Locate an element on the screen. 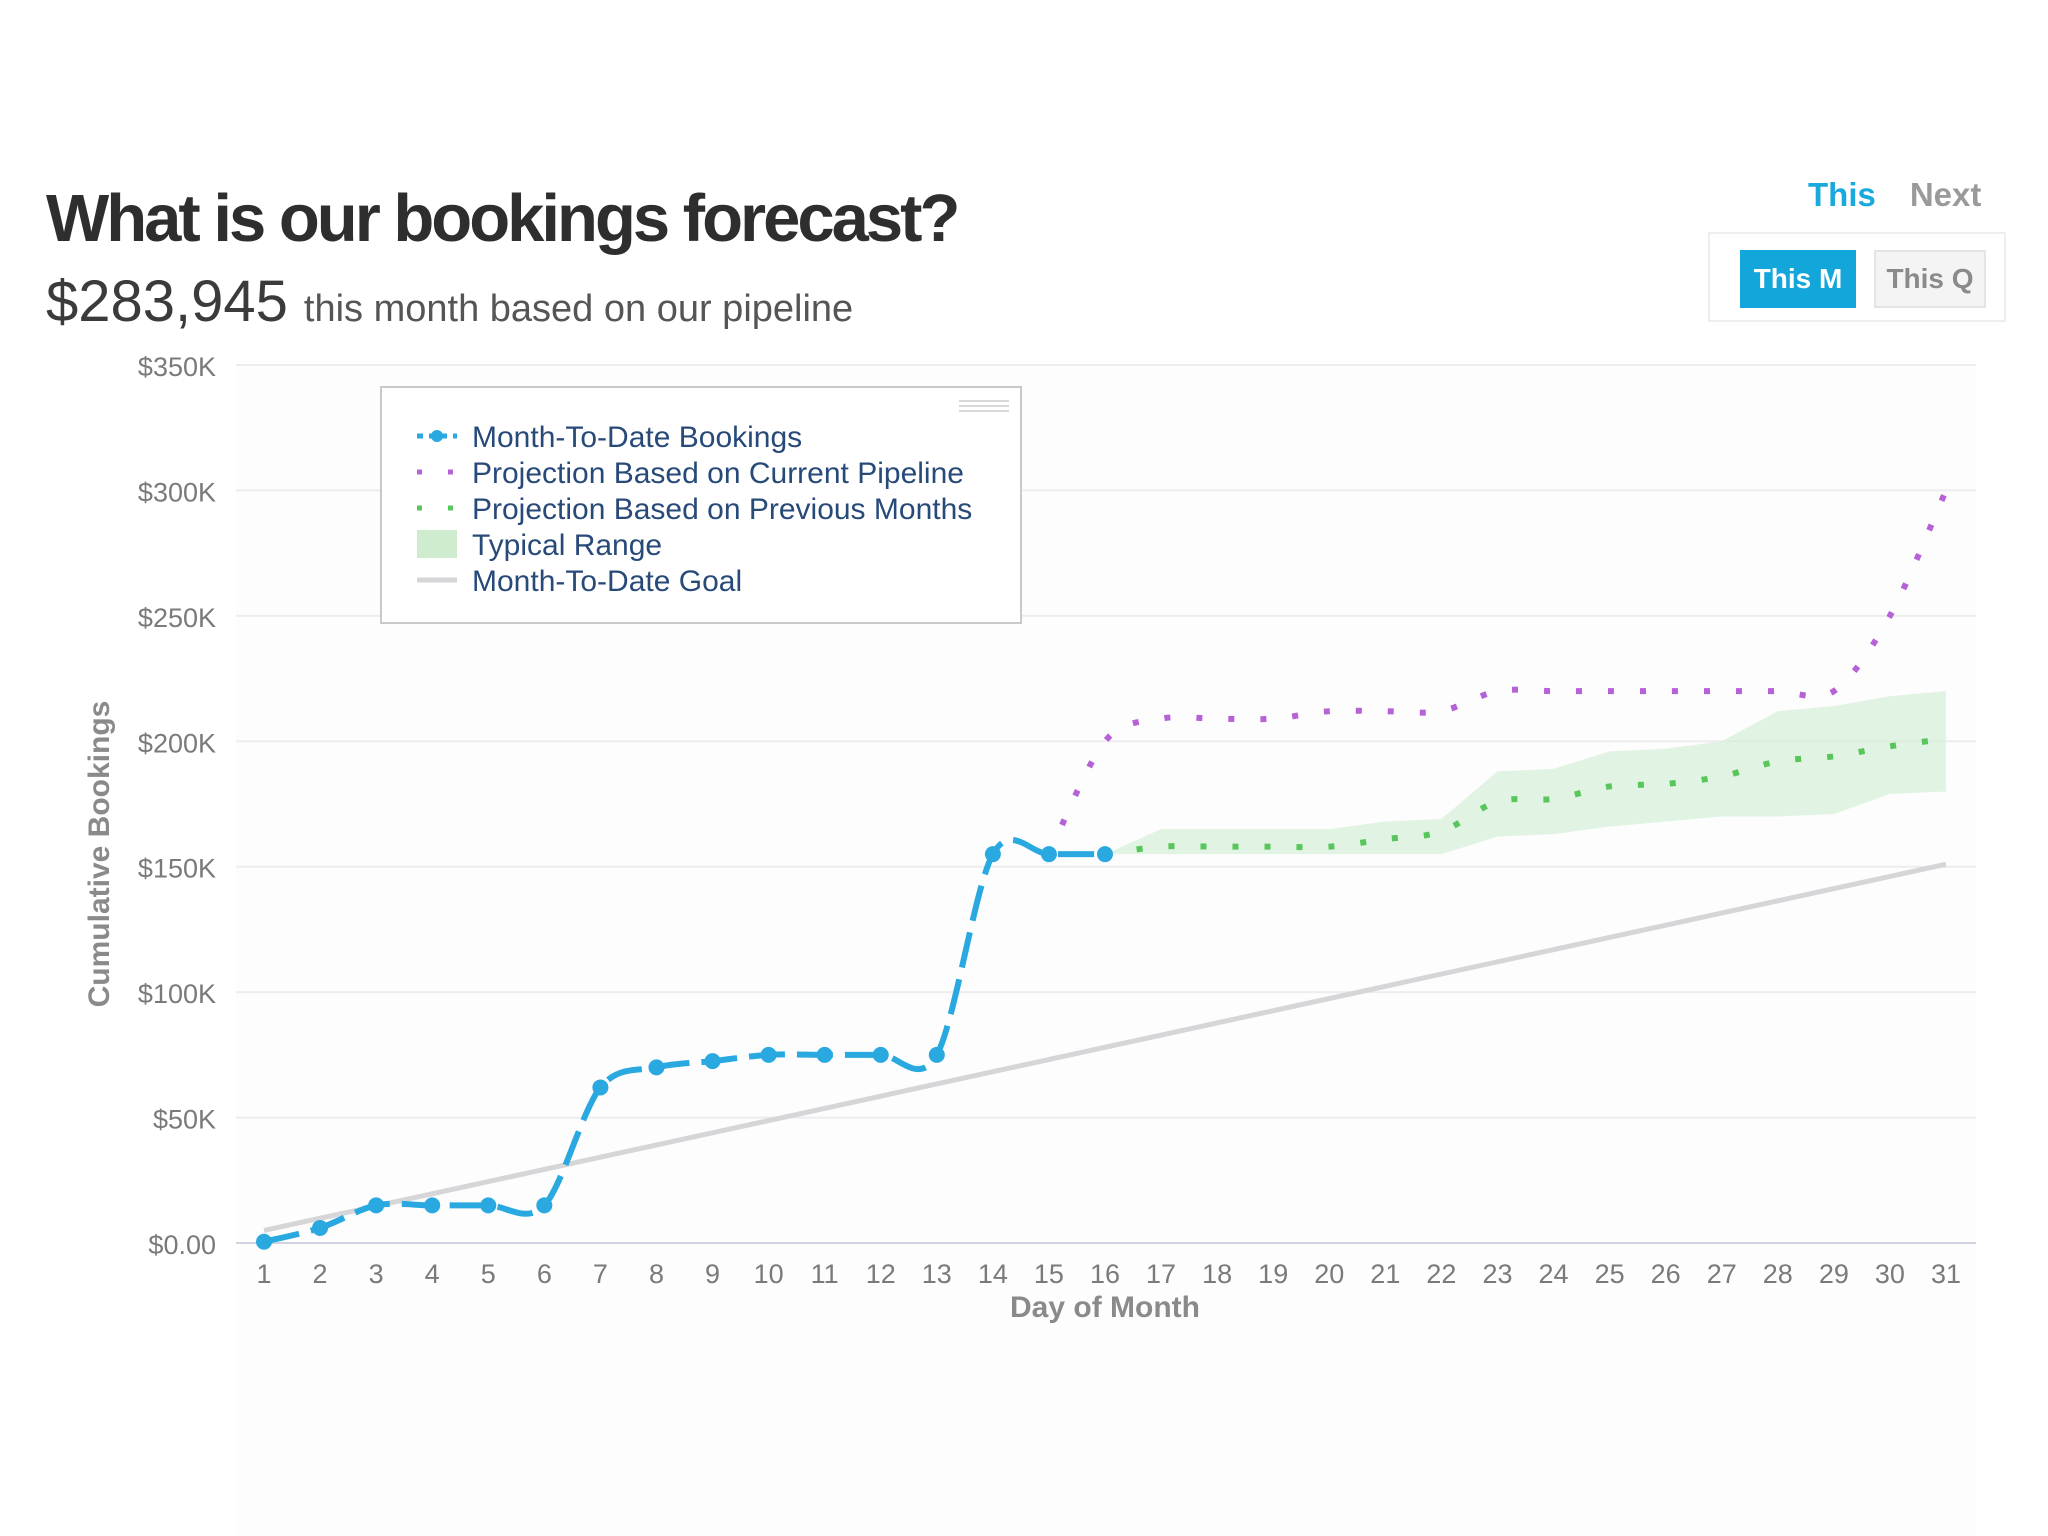  x-tick-label: 20 is located at coordinates (1329, 1274).